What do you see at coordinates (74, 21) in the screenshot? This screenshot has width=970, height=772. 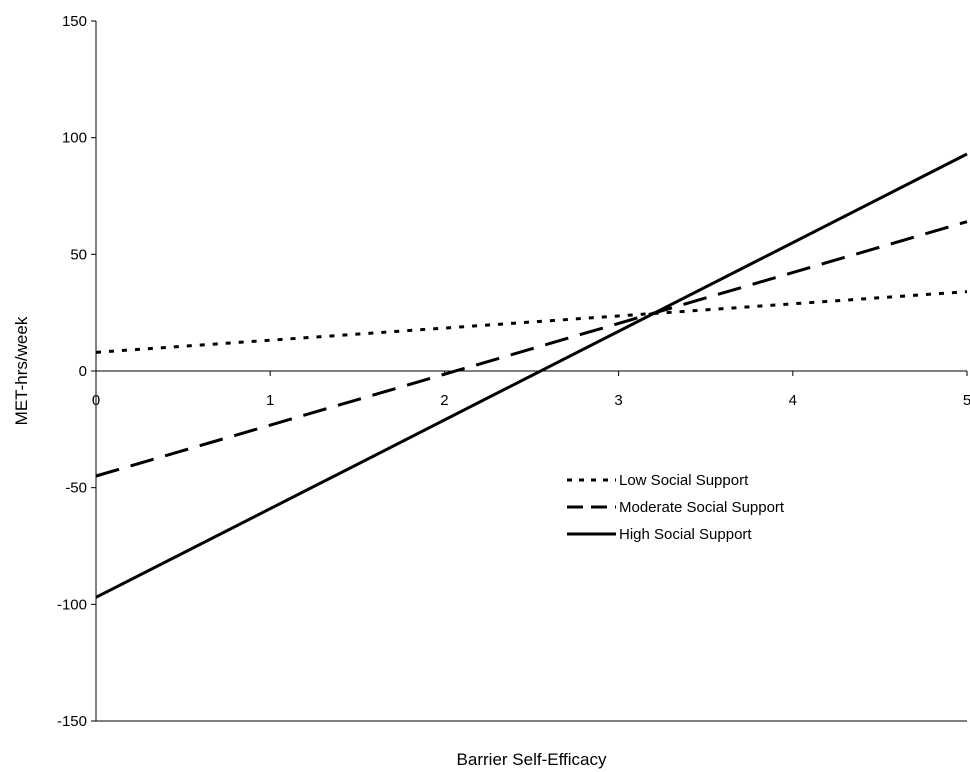 I see `y-tick-label: 150` at bounding box center [74, 21].